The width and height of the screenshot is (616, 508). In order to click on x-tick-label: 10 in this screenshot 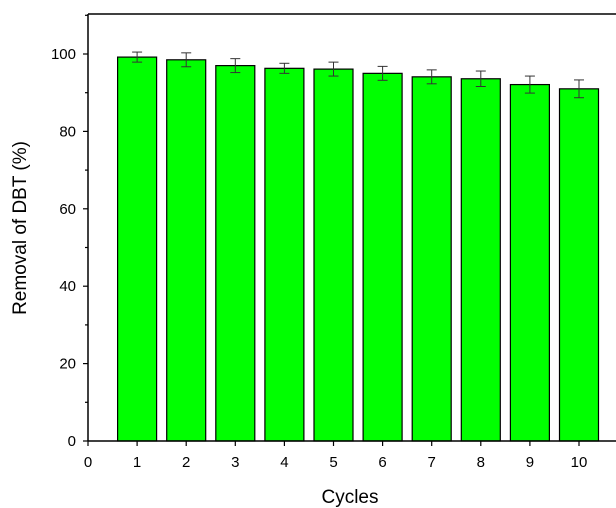, I will do `click(579, 462)`.